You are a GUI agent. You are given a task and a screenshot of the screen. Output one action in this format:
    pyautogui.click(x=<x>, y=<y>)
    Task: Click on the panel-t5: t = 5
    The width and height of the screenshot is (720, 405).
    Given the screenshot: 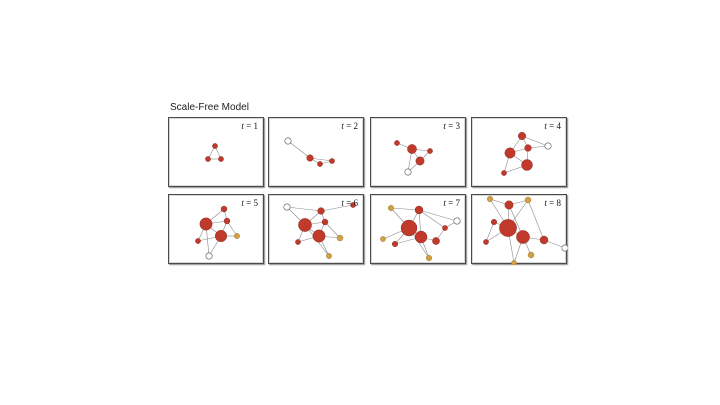 What is the action you would take?
    pyautogui.click(x=216, y=229)
    